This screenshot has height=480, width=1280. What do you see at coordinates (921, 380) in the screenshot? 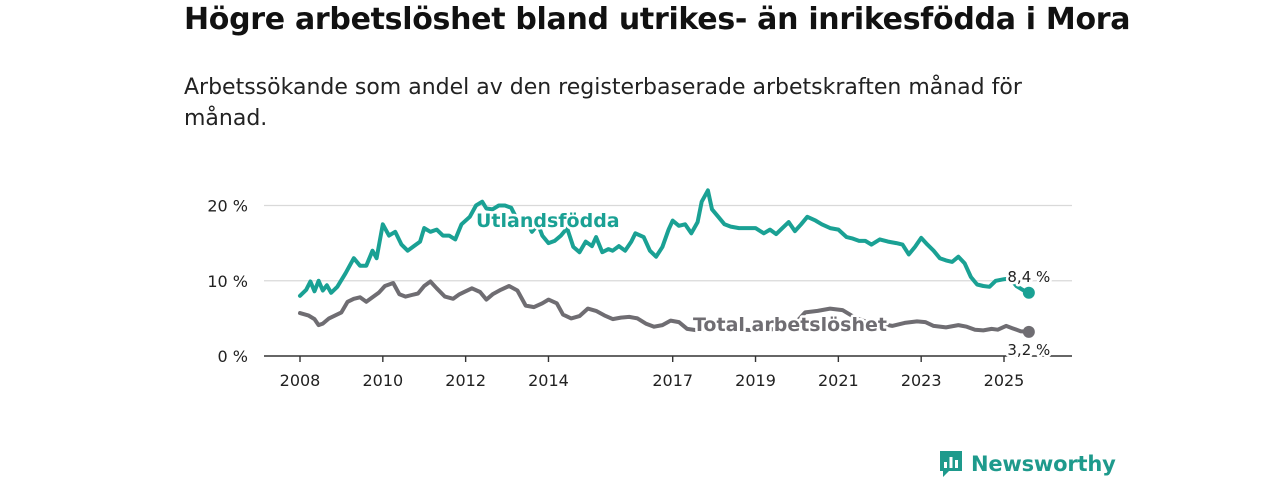
I see `x-tick-label: 2023` at bounding box center [921, 380].